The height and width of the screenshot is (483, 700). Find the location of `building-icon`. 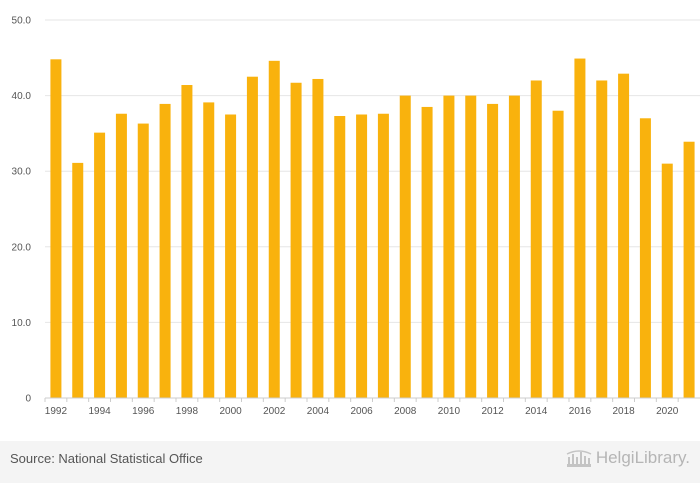

building-icon is located at coordinates (579, 458).